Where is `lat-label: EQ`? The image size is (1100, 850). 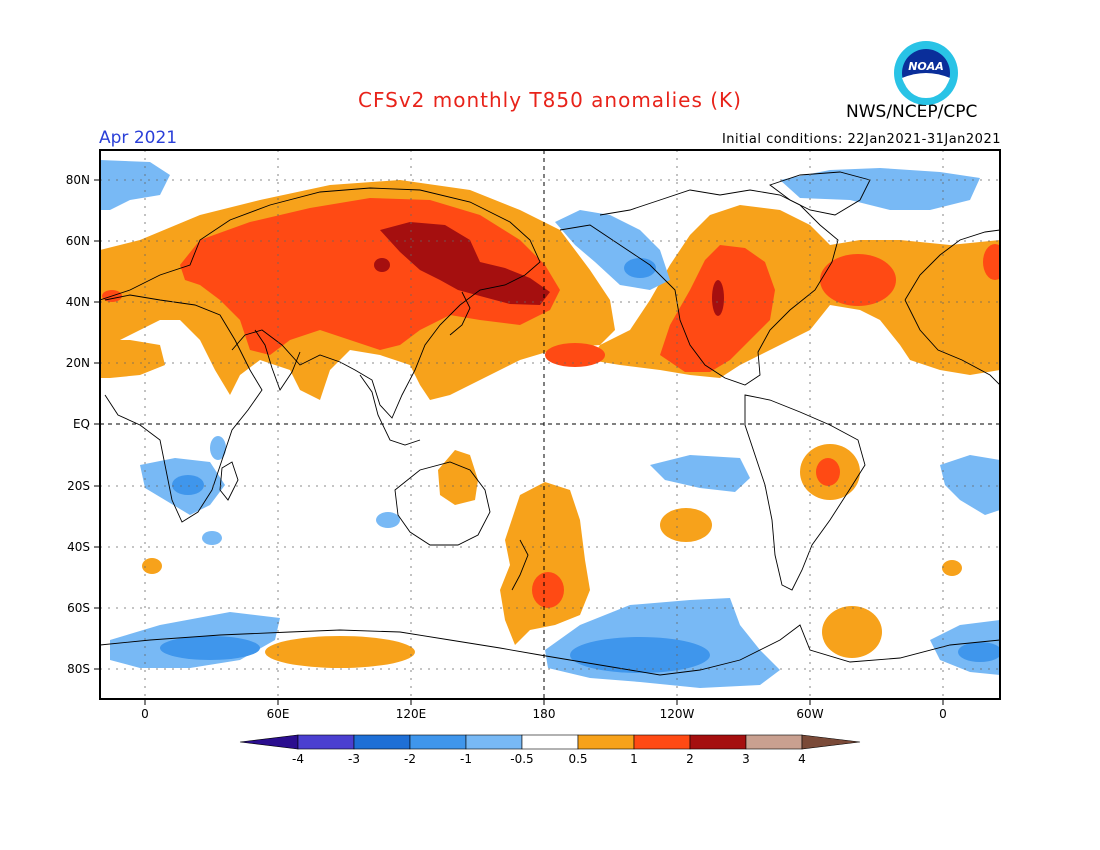
lat-label: EQ is located at coordinates (81, 424).